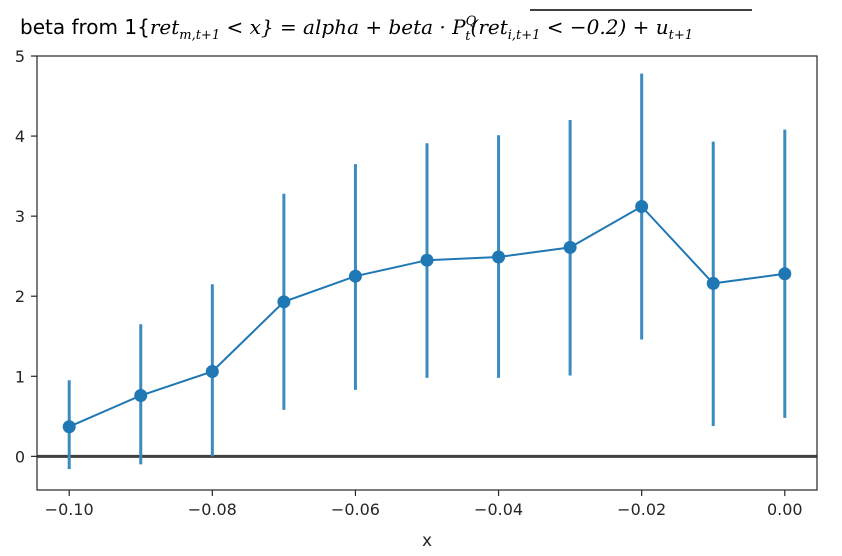 The image size is (842, 556). What do you see at coordinates (681, 35) in the screenshot?
I see `title-u-subscript: t+1` at bounding box center [681, 35].